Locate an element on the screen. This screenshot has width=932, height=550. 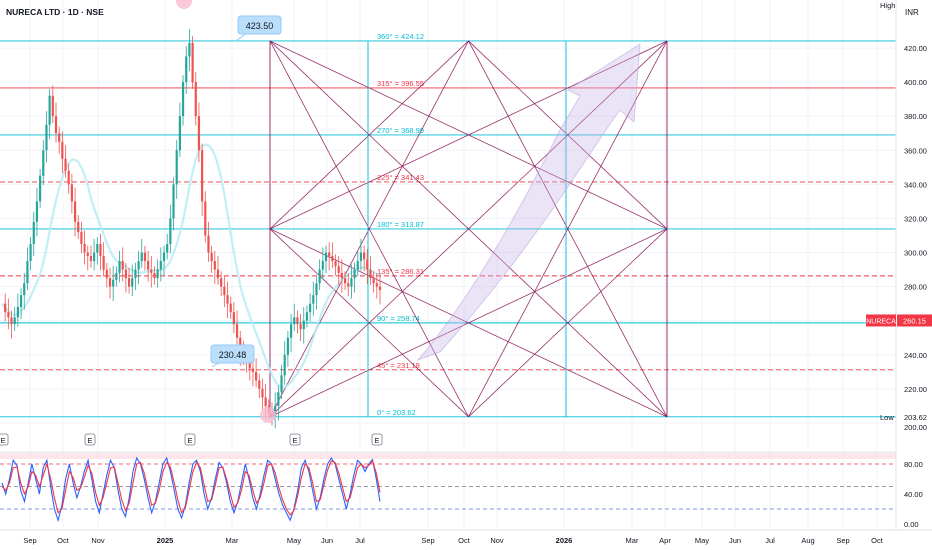
time-tick-label: Aug is located at coordinates (807, 540).